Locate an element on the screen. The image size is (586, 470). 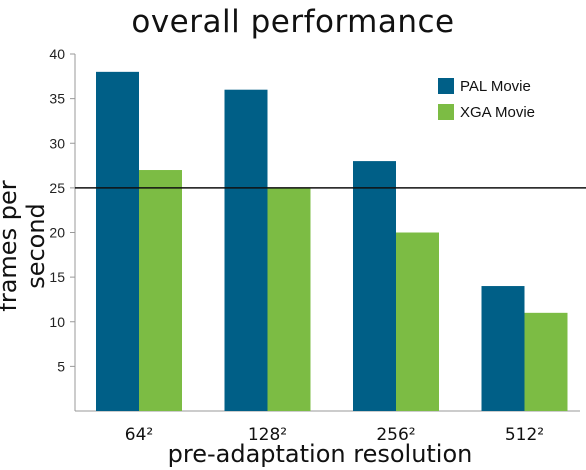
y-tick-label: 40 is located at coordinates (57, 54).